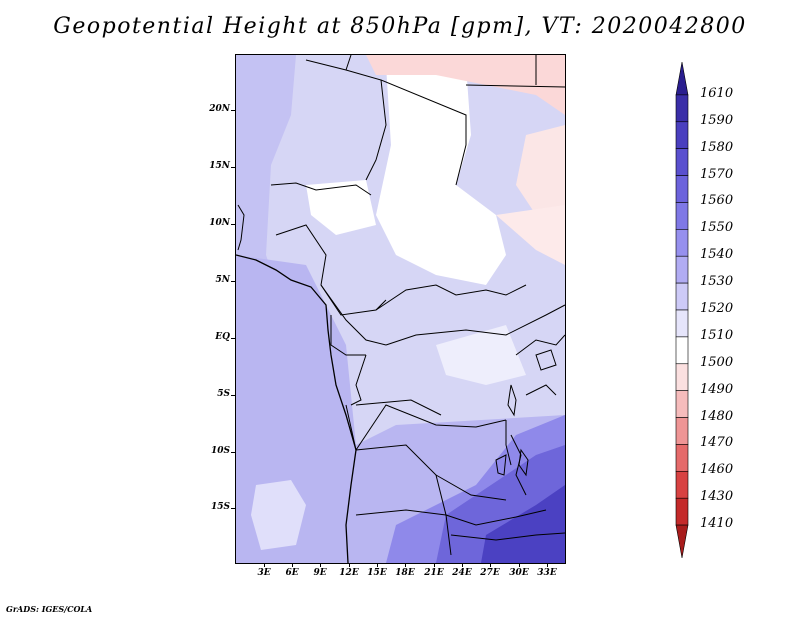 The height and width of the screenshot is (618, 800). I want to click on legend-level-label: 1570, so click(717, 174).